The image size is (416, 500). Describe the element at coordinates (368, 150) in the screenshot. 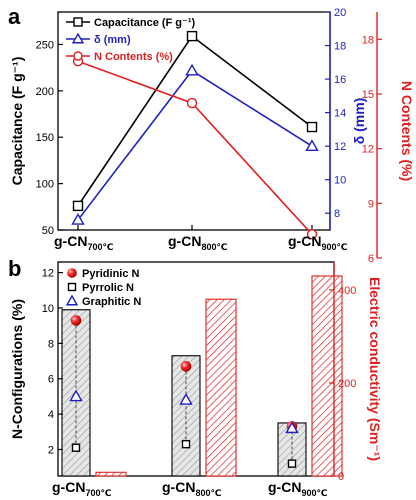

I see `right2-tick-label: 12` at that location.